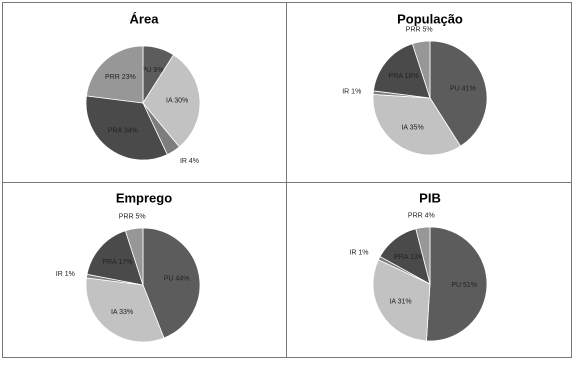  What do you see at coordinates (412, 127) in the screenshot?
I see `data-label: IA 35%` at bounding box center [412, 127].